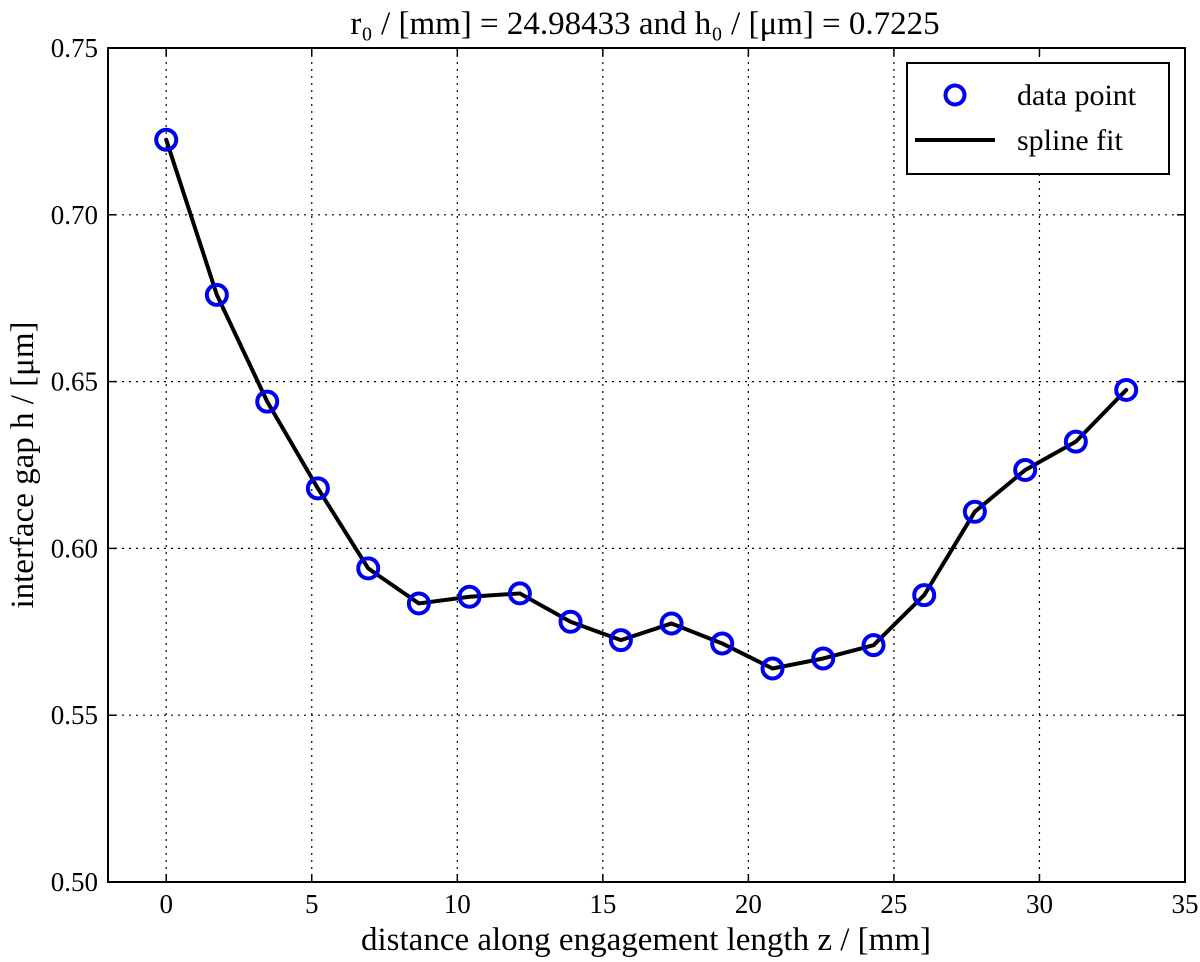 This screenshot has width=1200, height=962. Describe the element at coordinates (955, 95) in the screenshot. I see `legend-marker-data-point` at that location.